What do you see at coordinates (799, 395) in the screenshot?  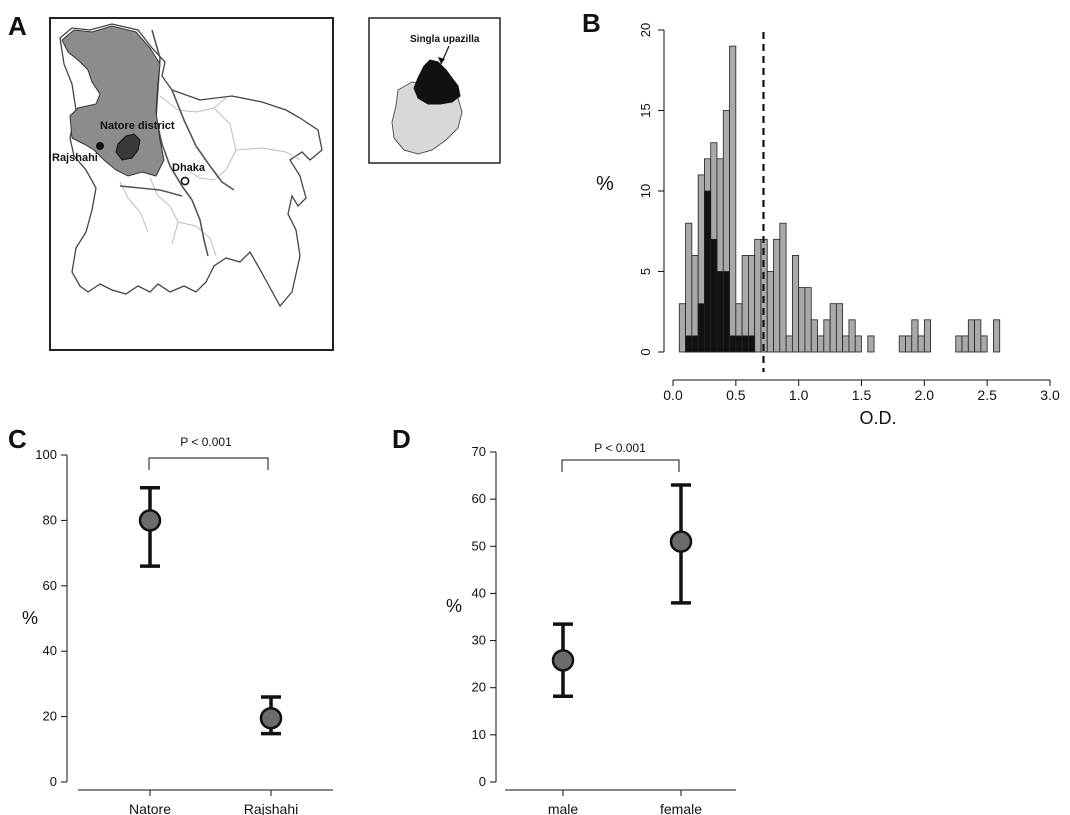 I see `hist-x-tick-label: 1.0` at bounding box center [799, 395].